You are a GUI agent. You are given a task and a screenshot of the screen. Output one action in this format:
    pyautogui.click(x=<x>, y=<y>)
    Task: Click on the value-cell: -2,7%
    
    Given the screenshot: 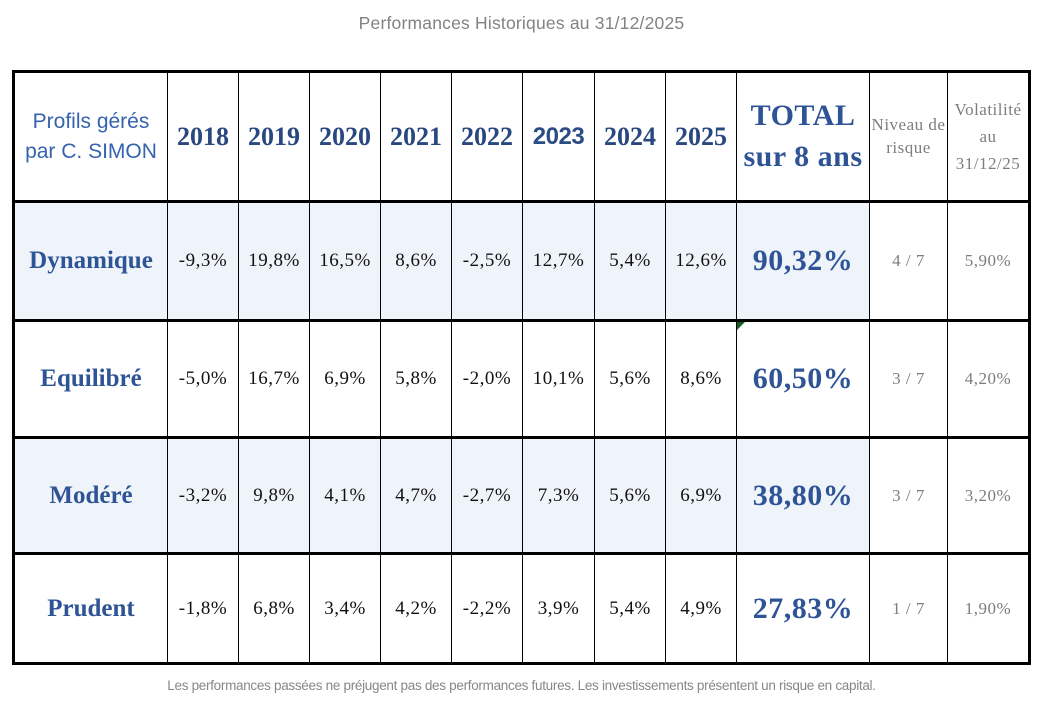 What is the action you would take?
    pyautogui.click(x=487, y=495)
    